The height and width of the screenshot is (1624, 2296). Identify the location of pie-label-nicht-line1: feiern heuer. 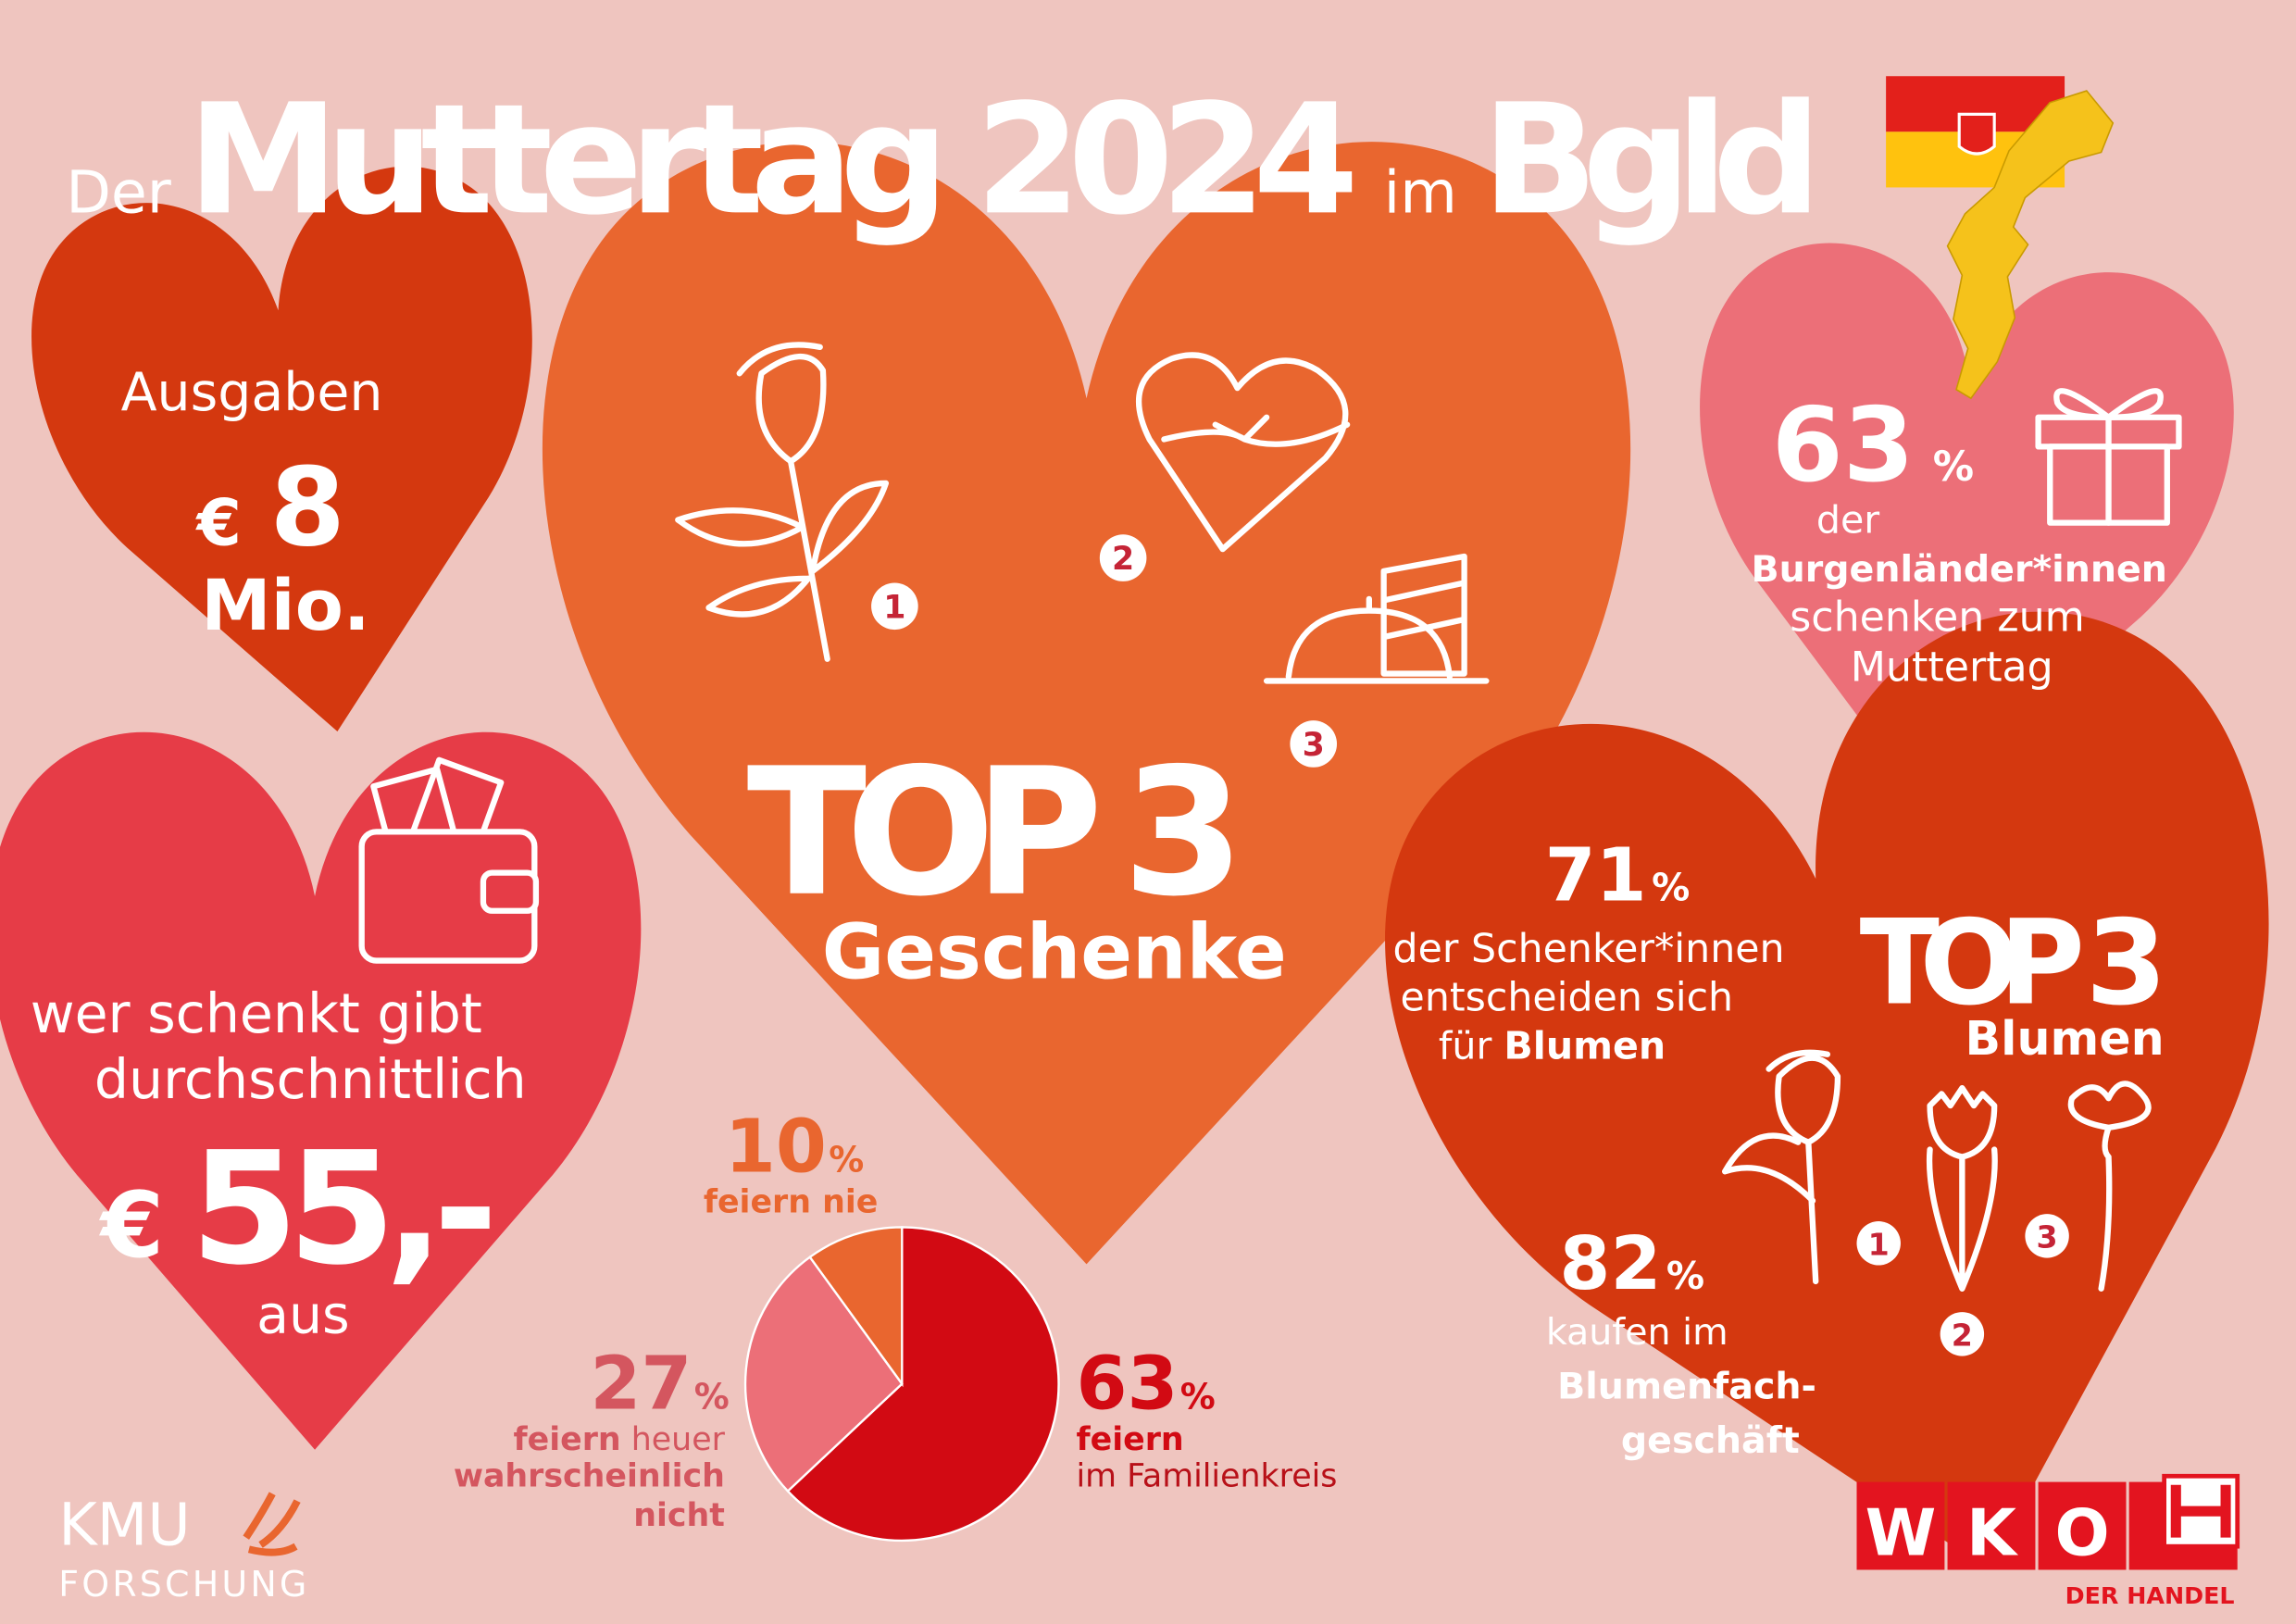
(620, 1439).